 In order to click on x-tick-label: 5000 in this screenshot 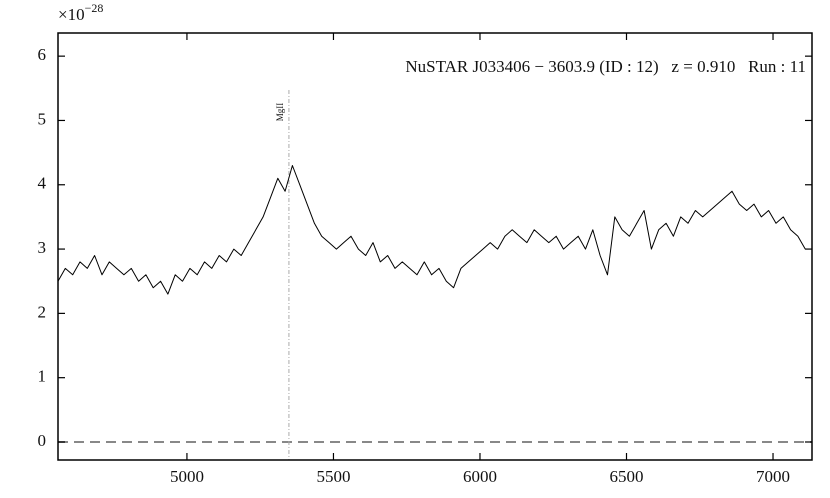, I will do `click(187, 476)`.